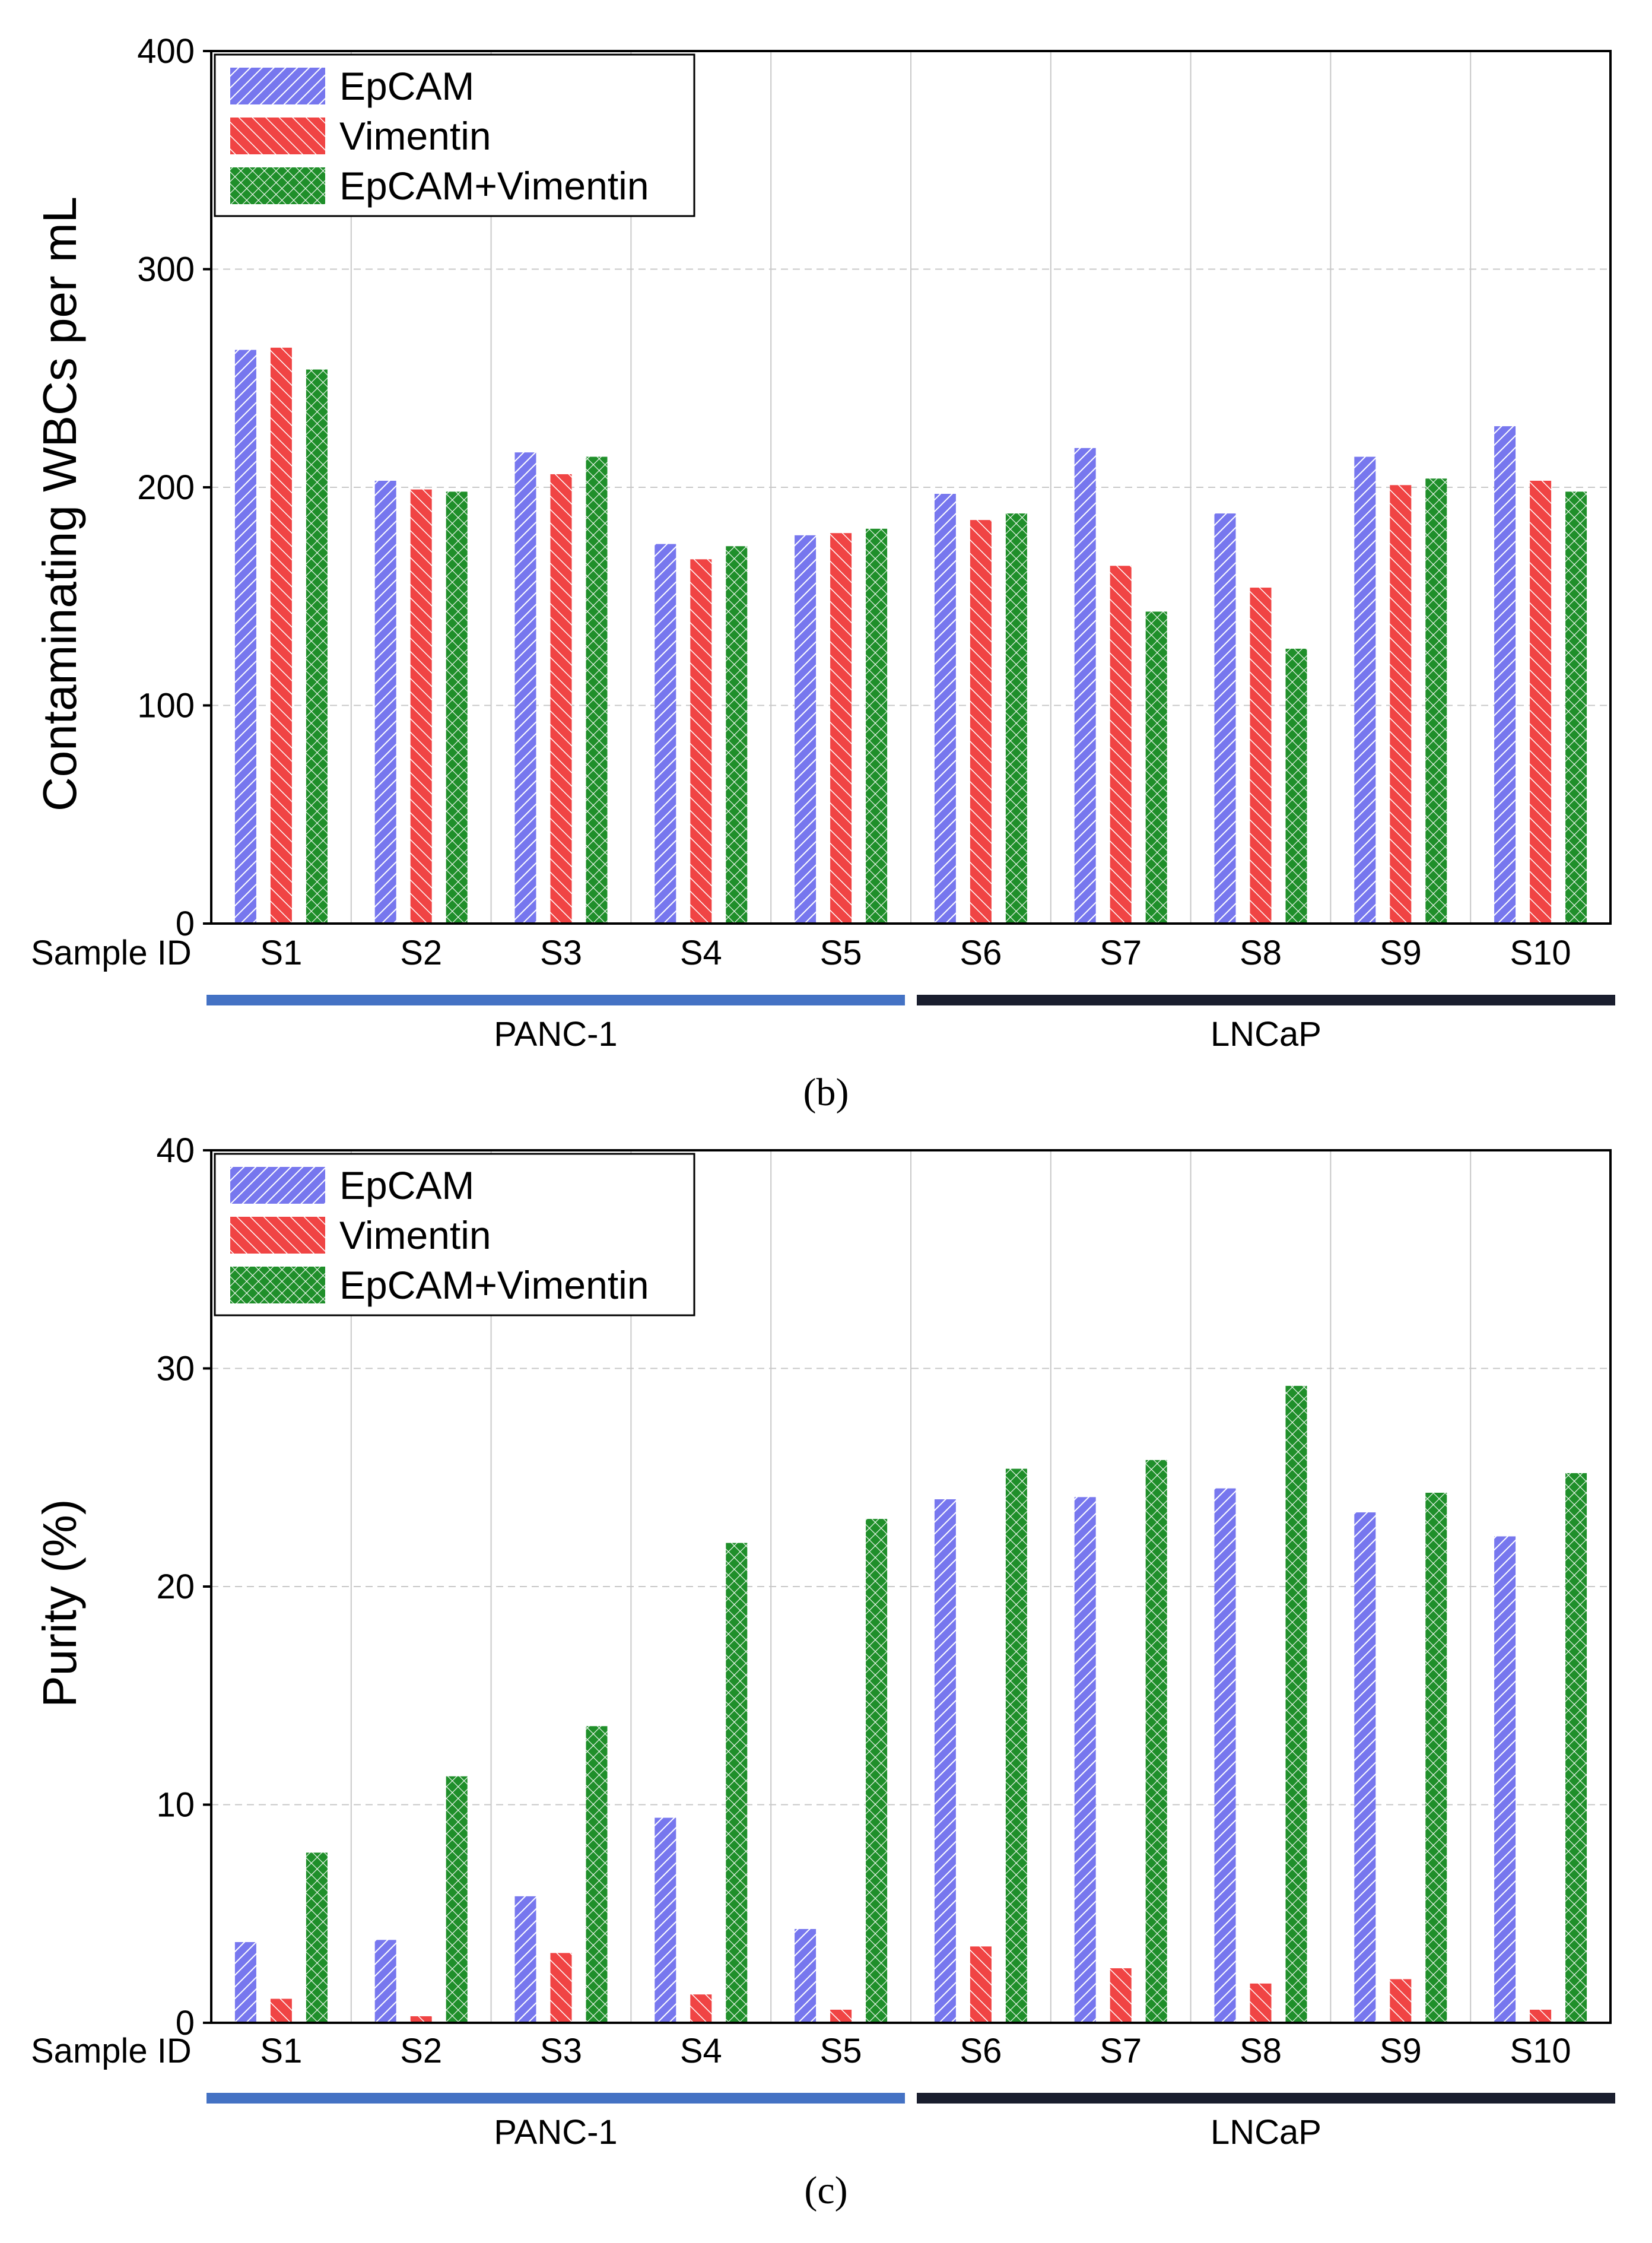  What do you see at coordinates (1261, 756) in the screenshot?
I see `bar-vimentin-s8` at bounding box center [1261, 756].